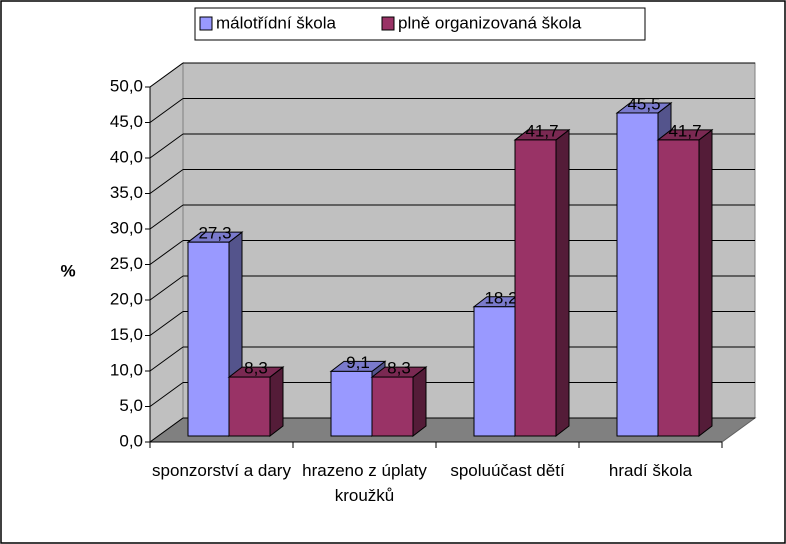 The width and height of the screenshot is (786, 544). Describe the element at coordinates (126, 156) in the screenshot. I see `y-tick-label: 40,0` at that location.